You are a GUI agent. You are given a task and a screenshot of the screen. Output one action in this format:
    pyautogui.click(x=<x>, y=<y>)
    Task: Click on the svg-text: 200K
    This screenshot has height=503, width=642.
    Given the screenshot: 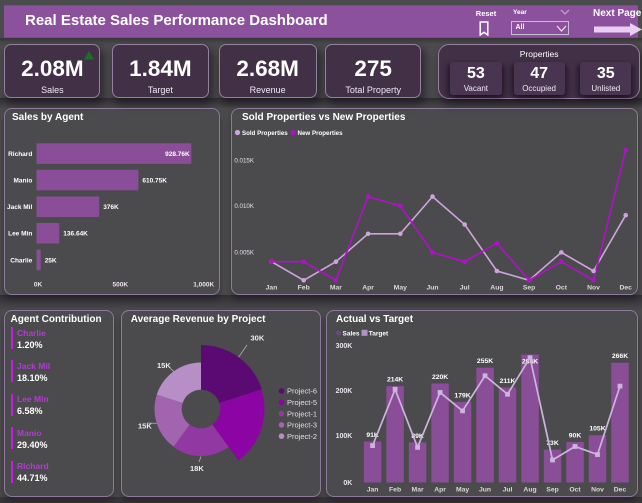 What is the action you would take?
    pyautogui.click(x=344, y=391)
    